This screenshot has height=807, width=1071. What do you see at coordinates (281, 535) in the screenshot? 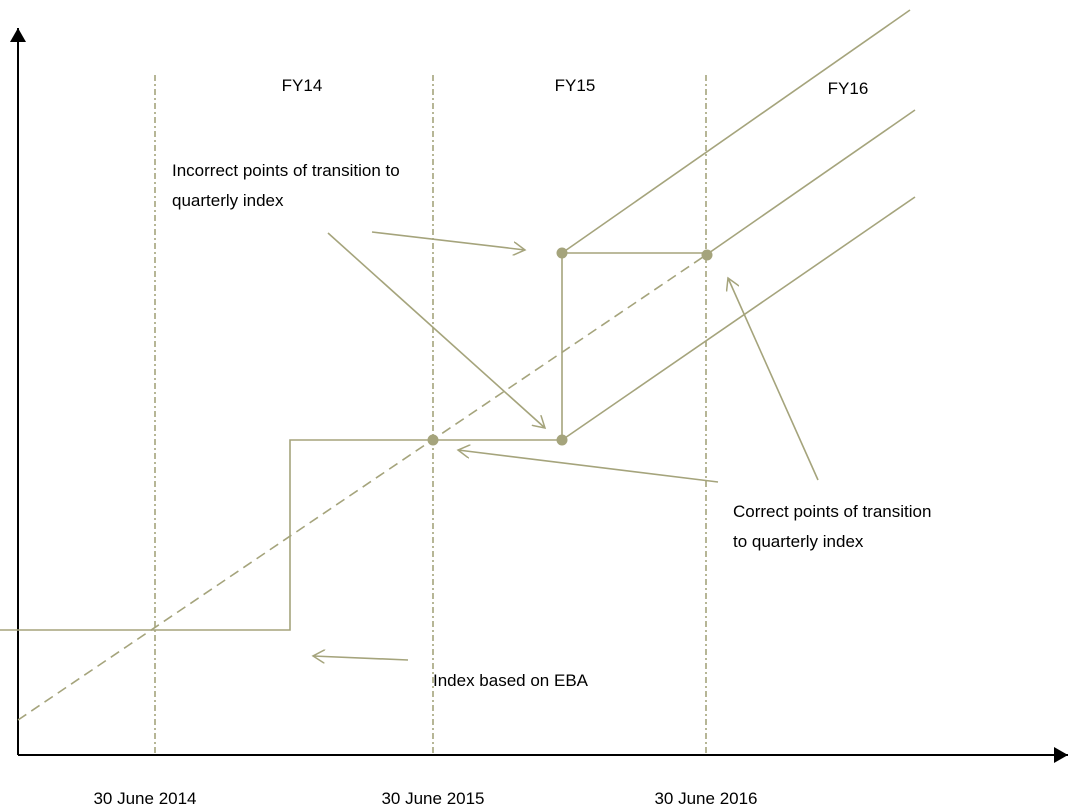
I see `eba-step` at bounding box center [281, 535].